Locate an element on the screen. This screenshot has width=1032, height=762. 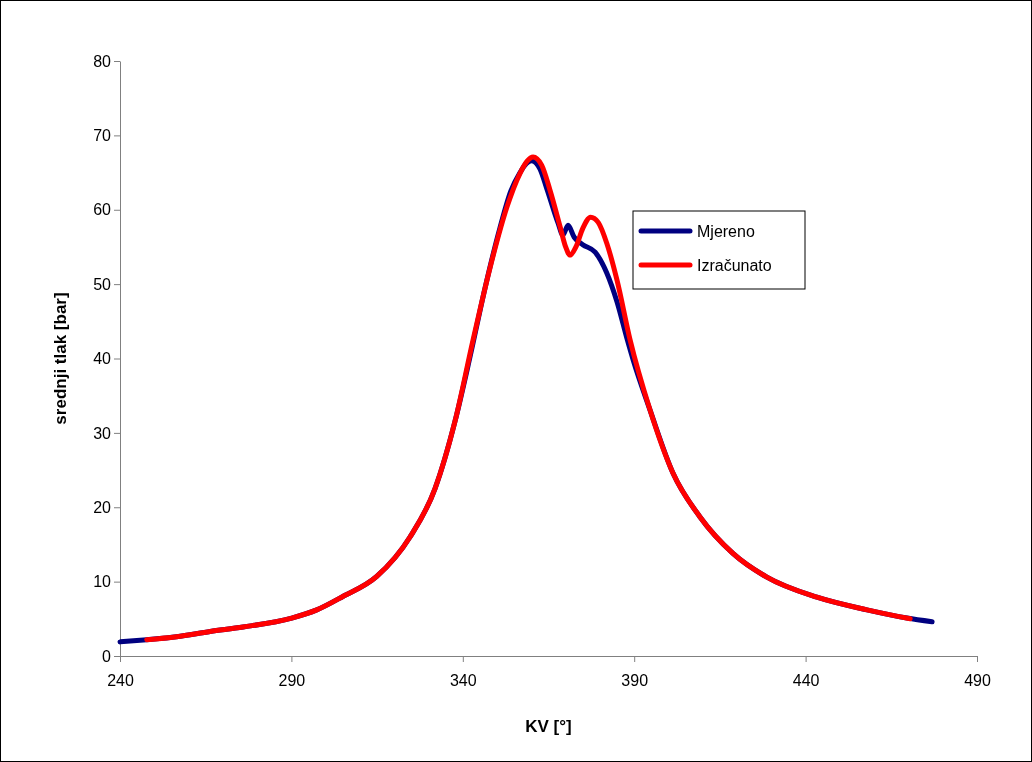
y-tick-label: 70 is located at coordinates (102, 135).